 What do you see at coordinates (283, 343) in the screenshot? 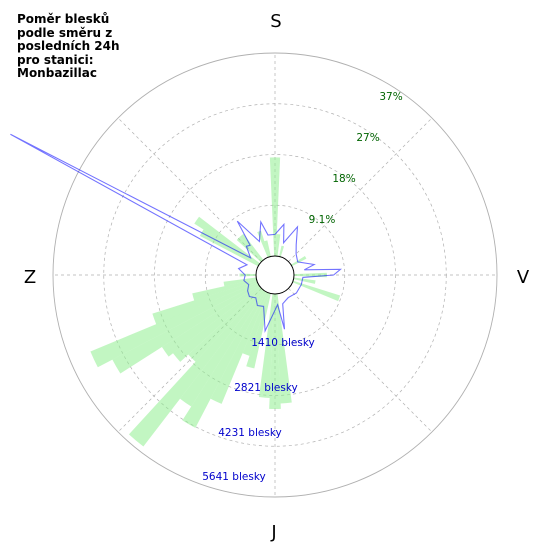
I see `count-tick-label: 1410 blesky` at bounding box center [283, 343].